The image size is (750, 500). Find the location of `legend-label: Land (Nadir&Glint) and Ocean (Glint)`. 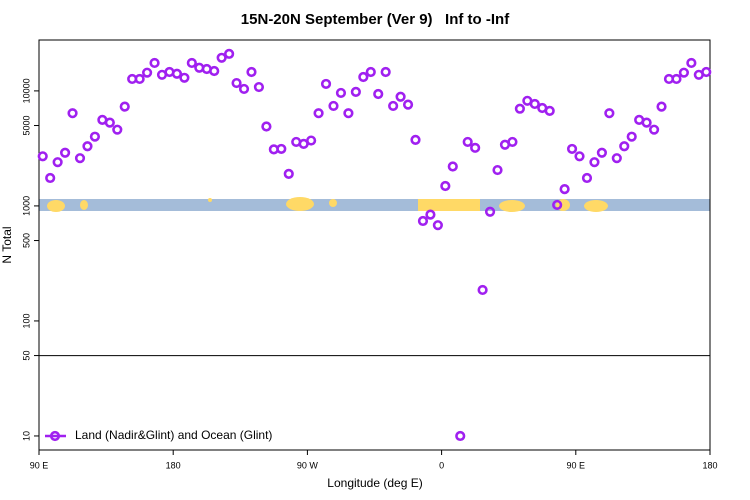

legend-label: Land (Nadir&Glint) and Ocean (Glint) is located at coordinates (173, 435).